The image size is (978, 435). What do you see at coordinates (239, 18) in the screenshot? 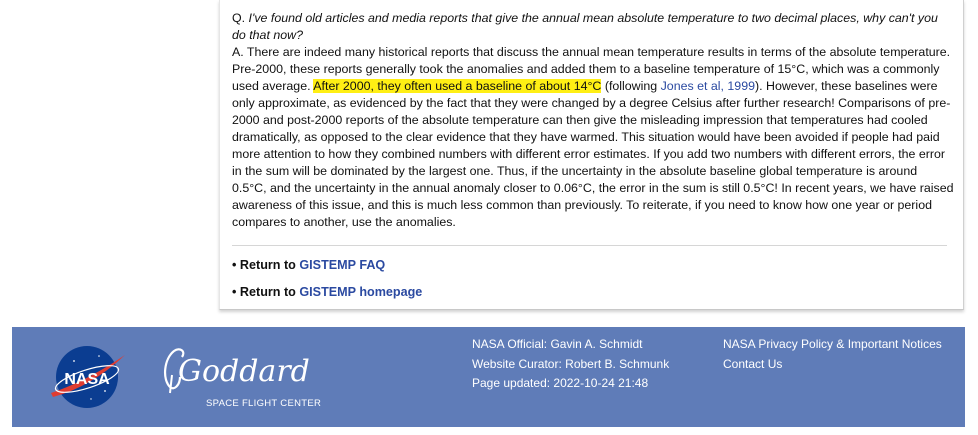
I see `question-prefix: Q.` at bounding box center [239, 18].